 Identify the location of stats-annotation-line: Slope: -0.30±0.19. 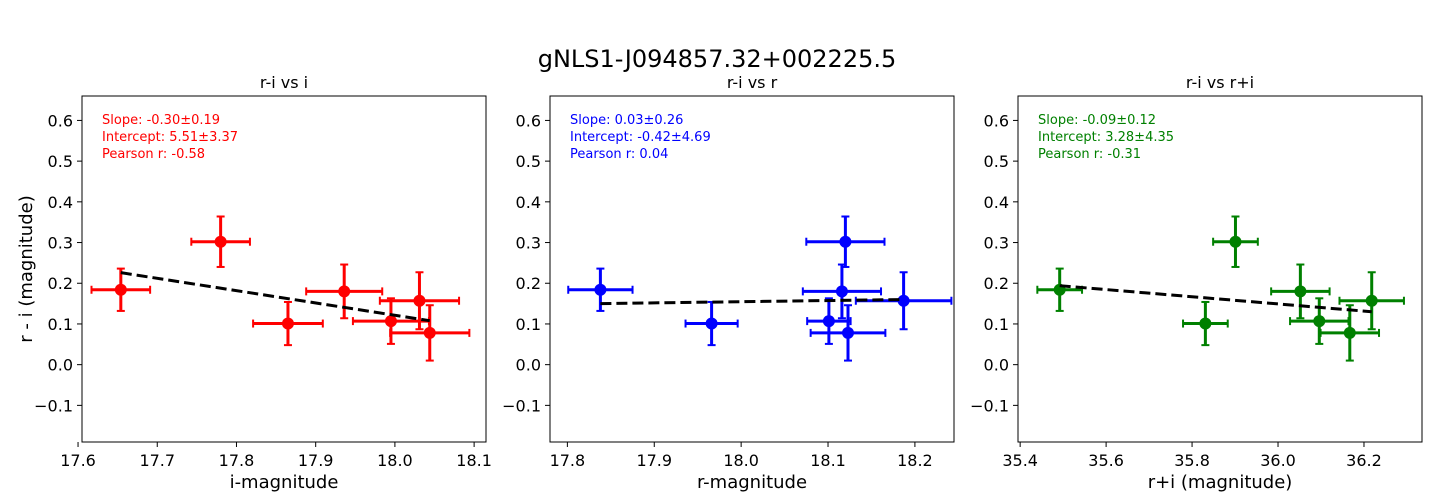
(161, 120).